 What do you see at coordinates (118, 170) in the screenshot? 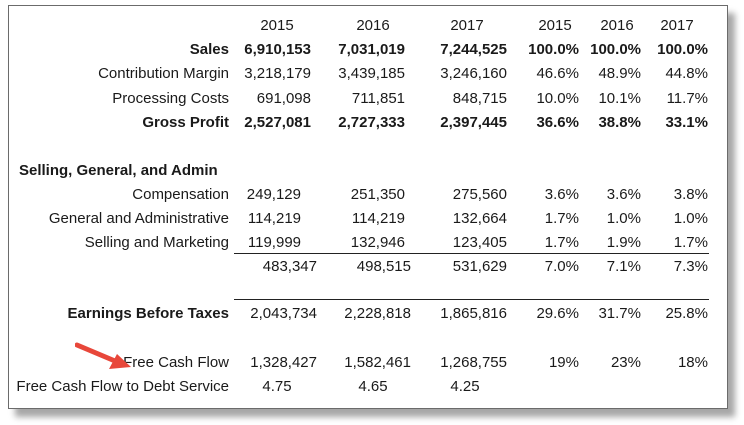
I see `section-heading-sga: Selling, General, and Admin` at bounding box center [118, 170].